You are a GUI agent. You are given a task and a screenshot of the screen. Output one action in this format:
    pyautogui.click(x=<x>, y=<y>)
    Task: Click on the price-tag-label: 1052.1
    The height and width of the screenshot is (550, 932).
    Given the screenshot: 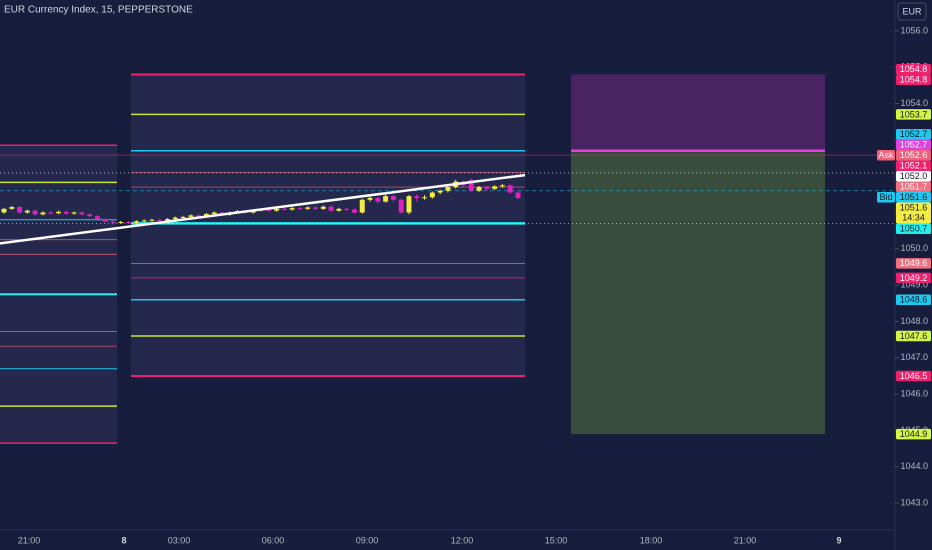 What is the action you would take?
    pyautogui.click(x=914, y=166)
    